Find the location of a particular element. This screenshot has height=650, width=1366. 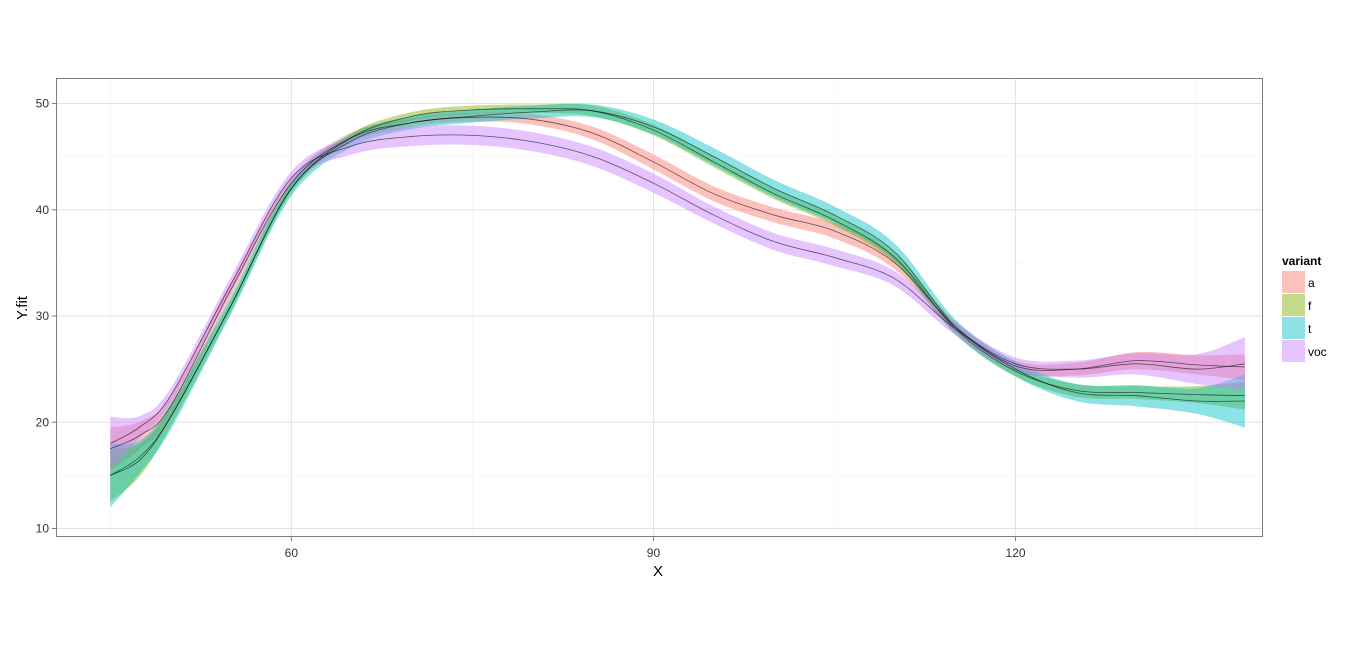

legend-key-t is located at coordinates (1293, 328).